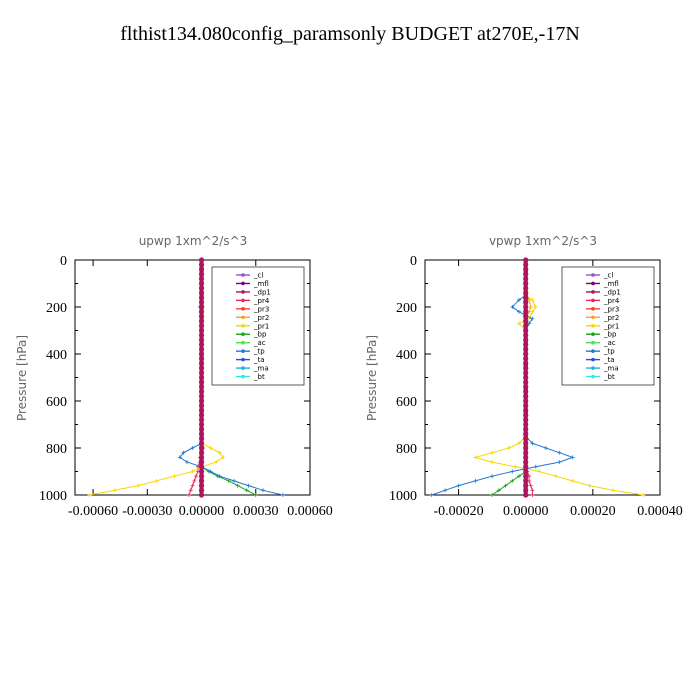  What do you see at coordinates (529, 299) in the screenshot?
I see `vpwp-series-point-pr2` at bounding box center [529, 299].